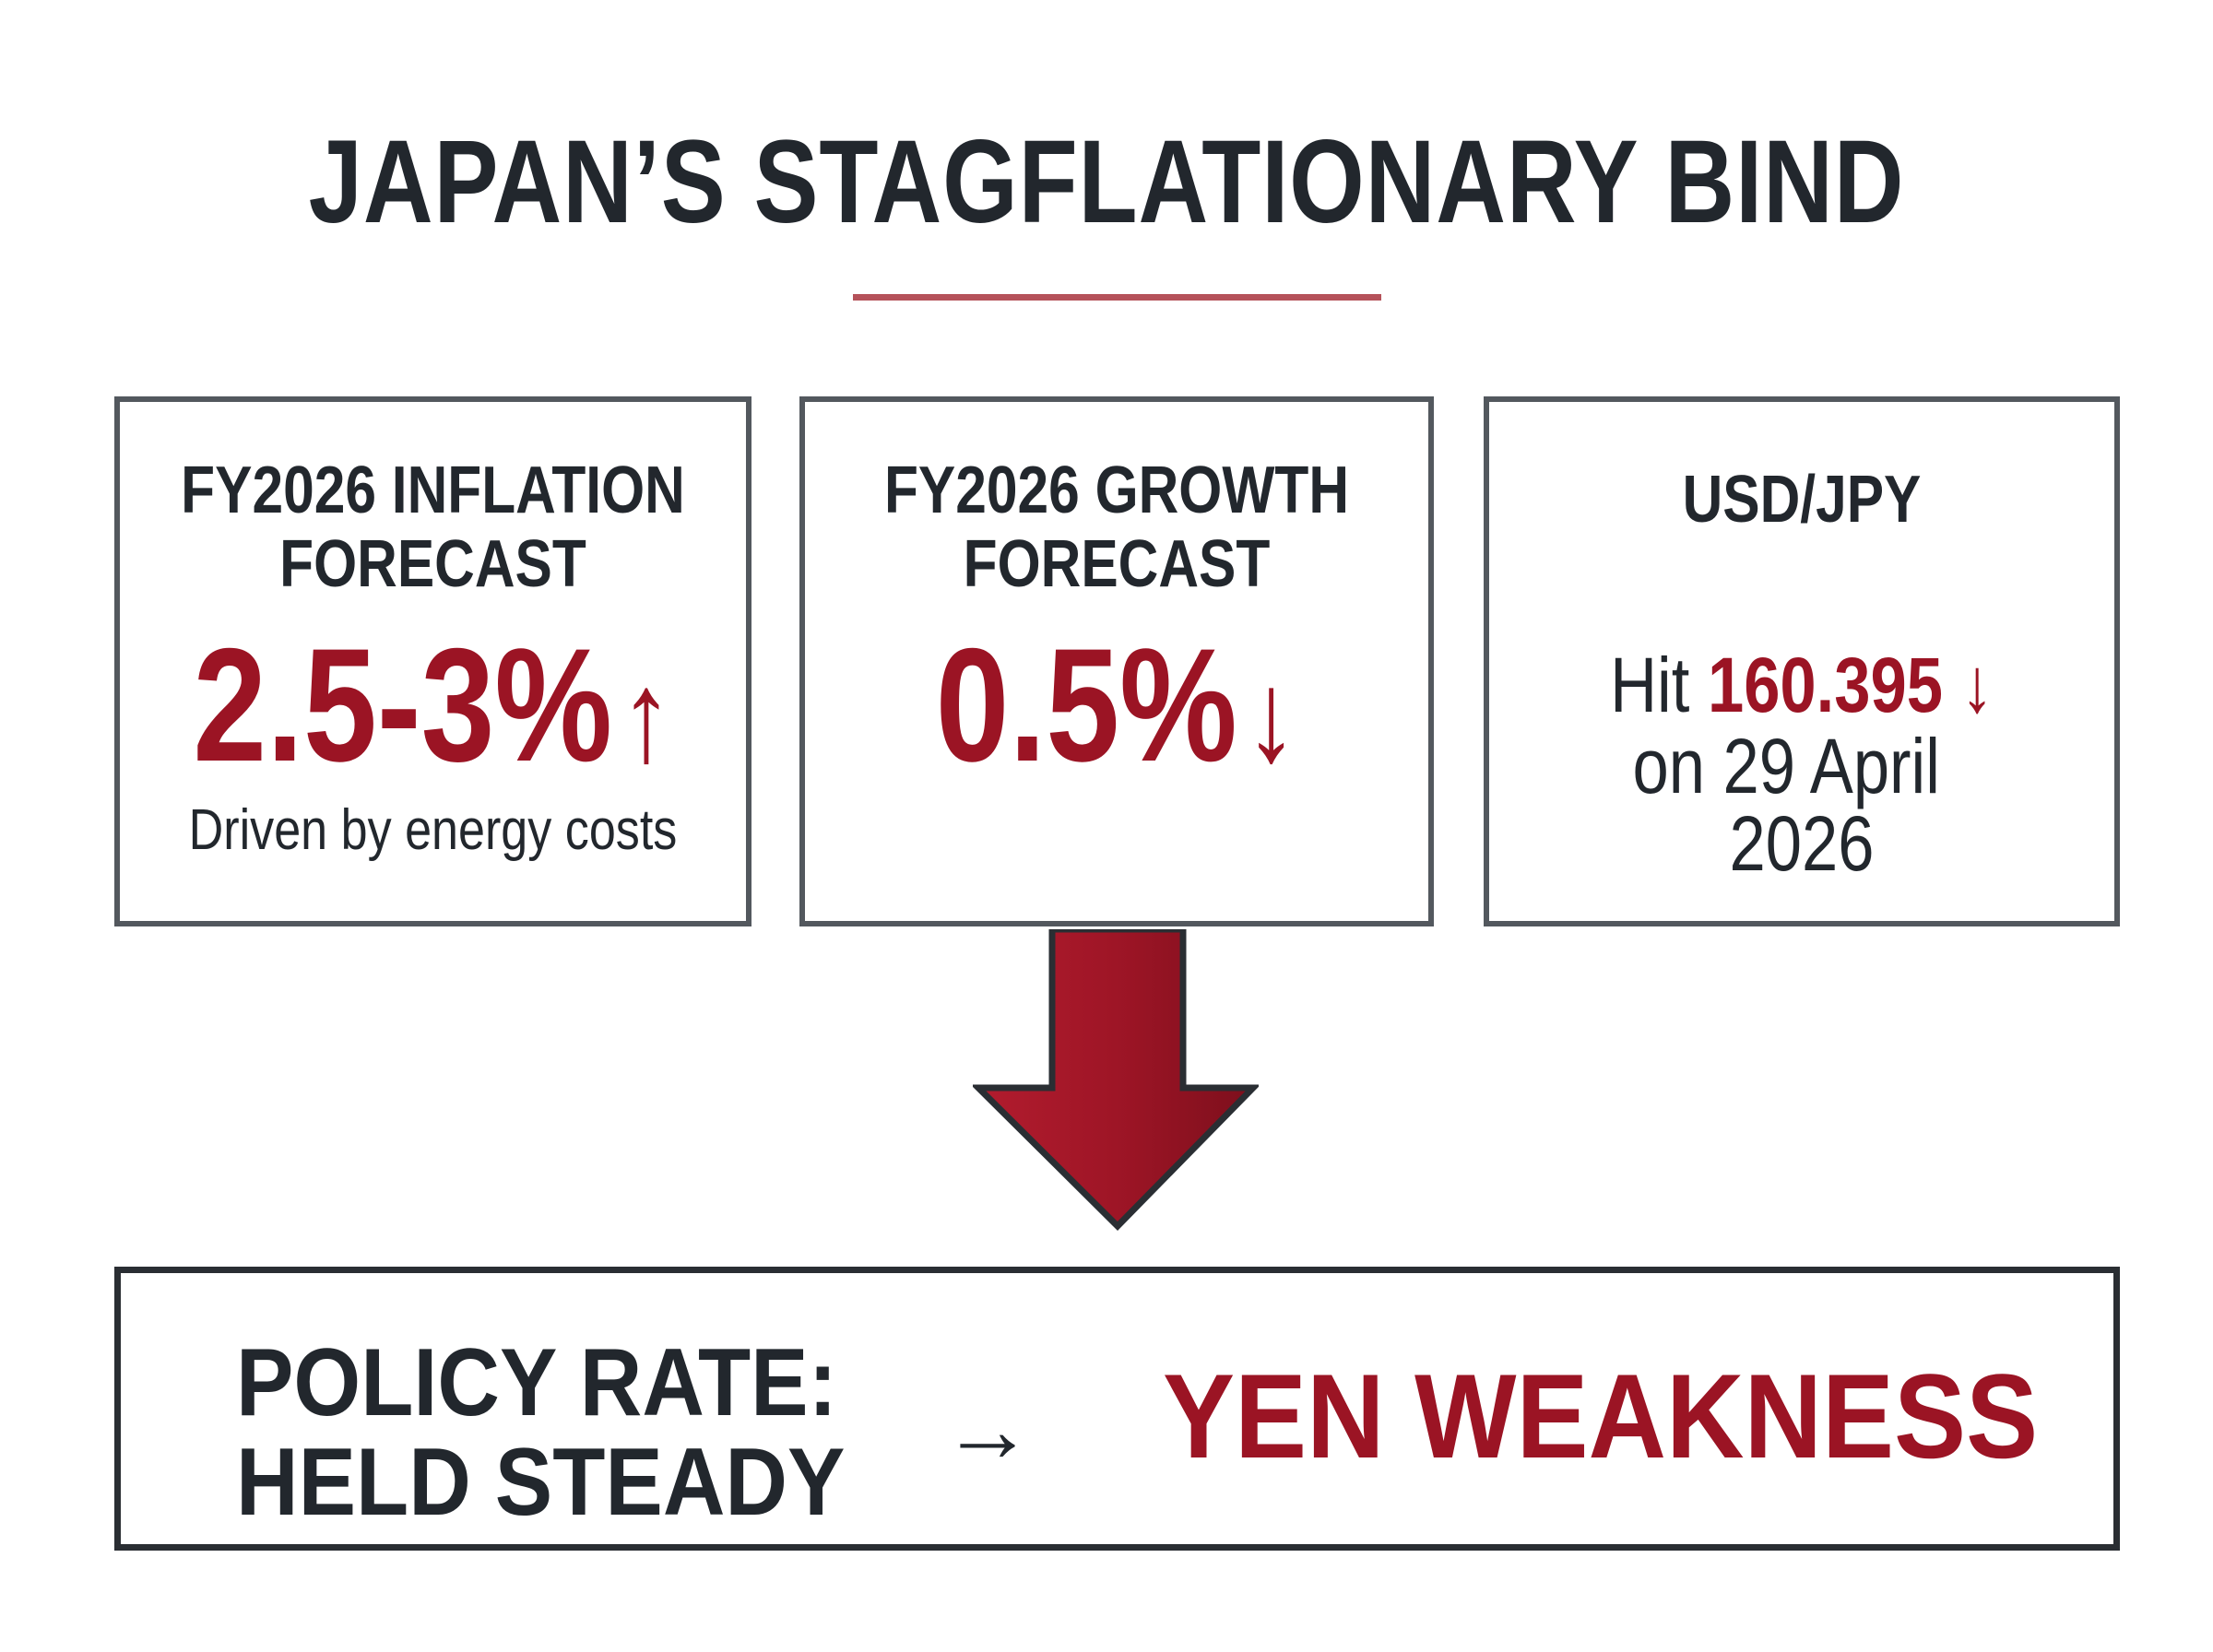 The height and width of the screenshot is (1652, 2213). Describe the element at coordinates (988, 1429) in the screenshot. I see `arrow-right-icon: →` at that location.